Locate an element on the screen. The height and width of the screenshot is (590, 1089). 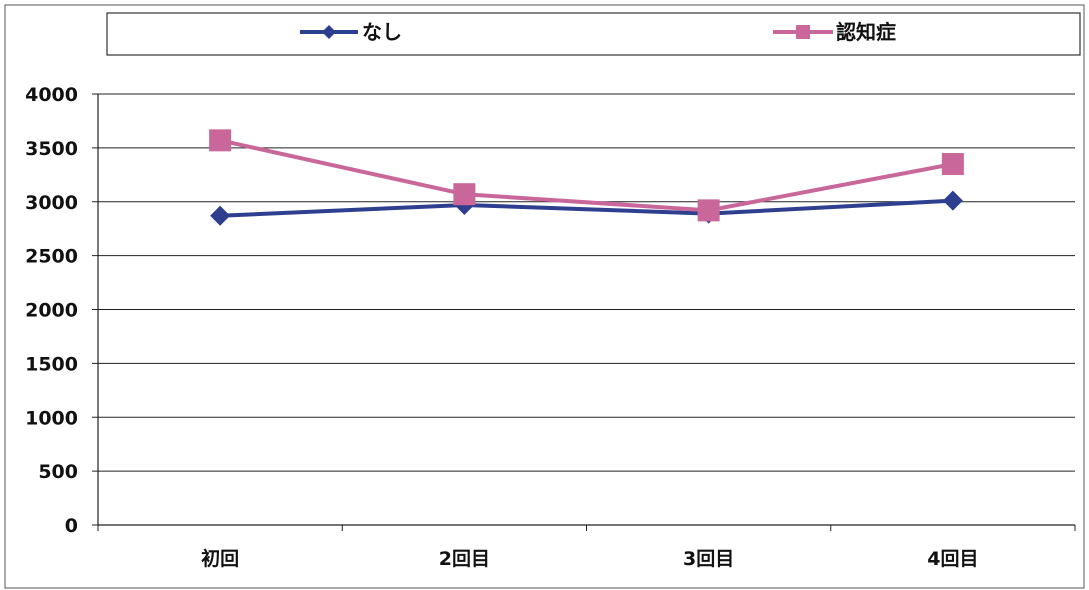
legend-square-marker-icon is located at coordinates (803, 32).